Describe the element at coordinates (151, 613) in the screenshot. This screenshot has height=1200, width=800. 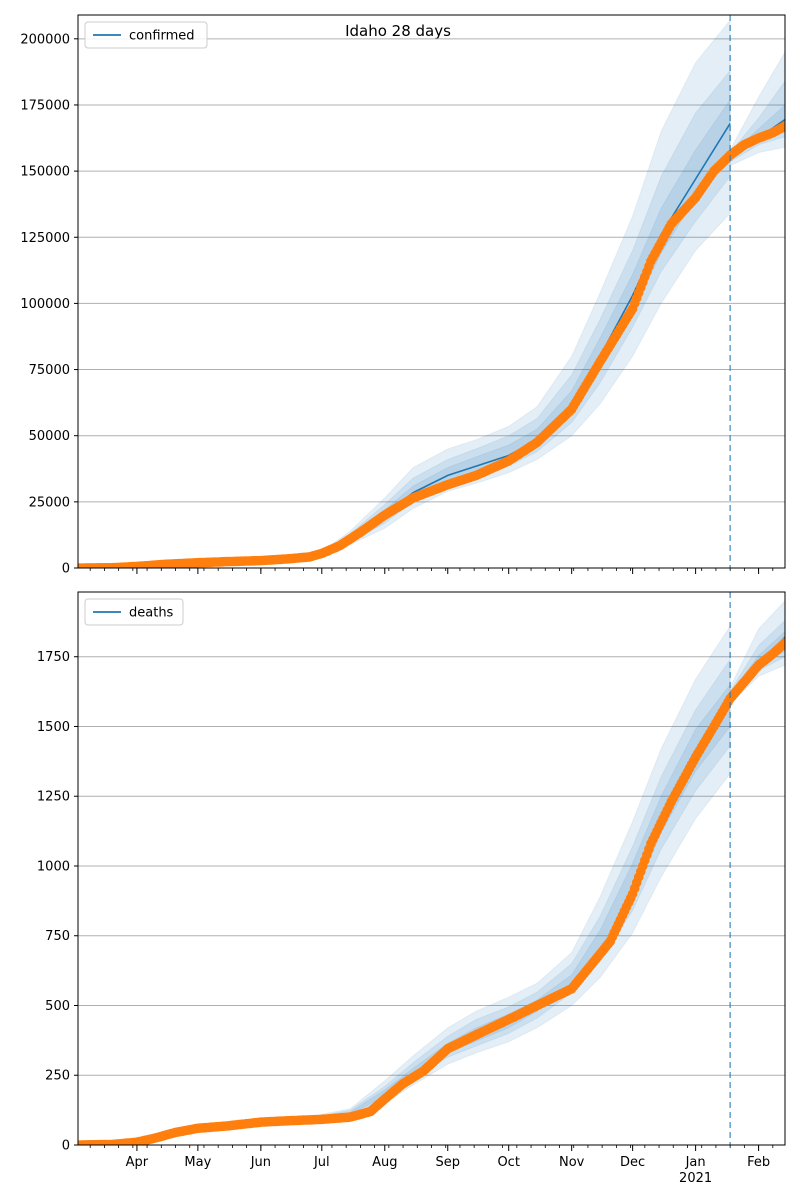
I see `legend-label: deaths` at that location.